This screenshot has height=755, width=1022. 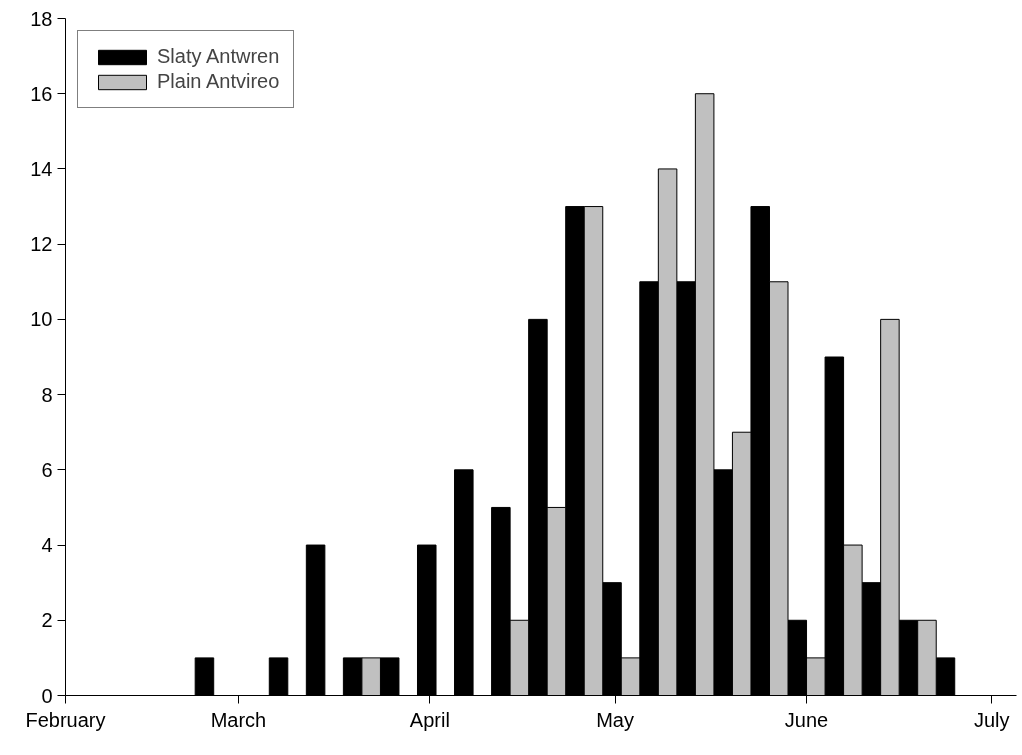 I want to click on legend-label: Slaty Antwren, so click(x=218, y=56).